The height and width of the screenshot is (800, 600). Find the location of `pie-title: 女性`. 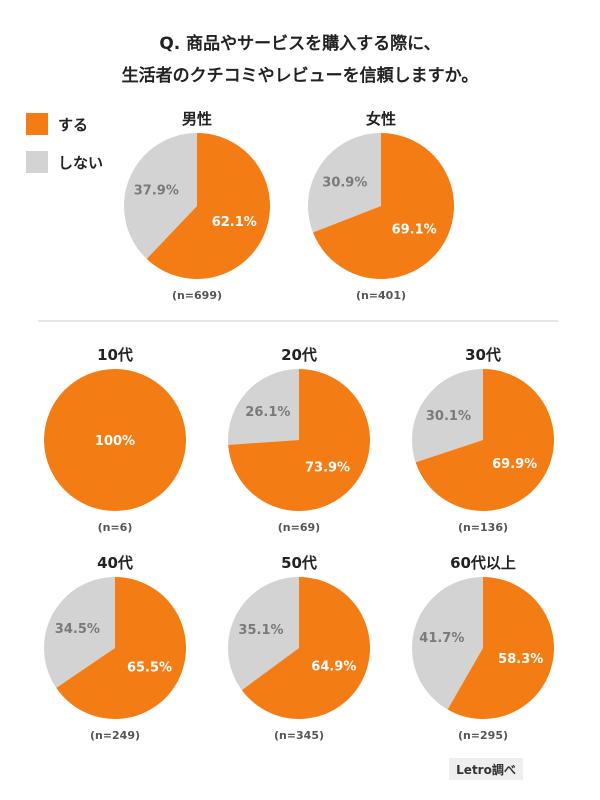

pie-title: 女性 is located at coordinates (381, 119).